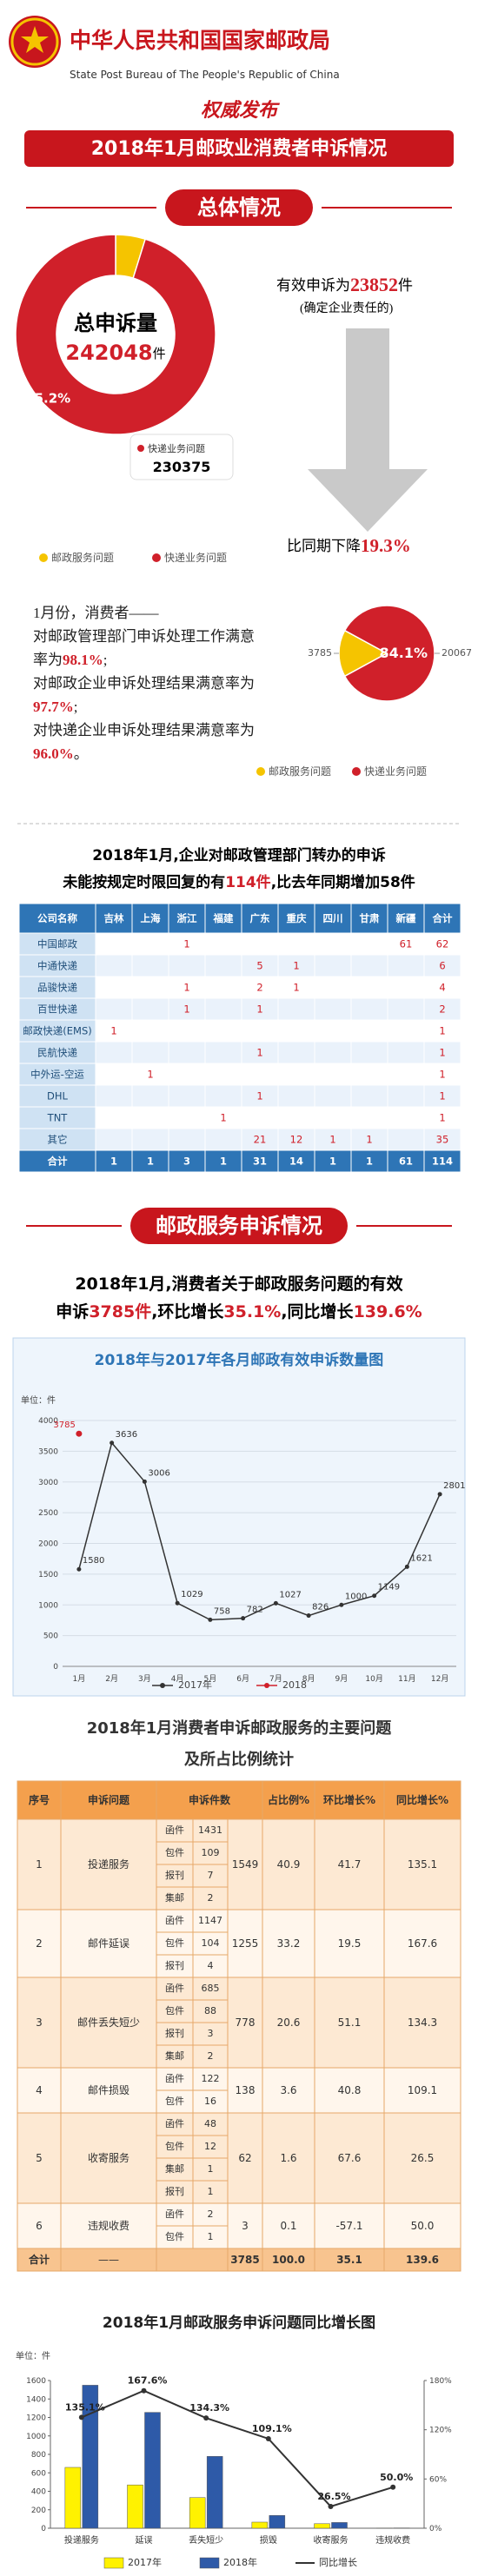 Image resolution: width=478 pixels, height=2576 pixels. I want to click on cell-text: 序号, so click(39, 1799).